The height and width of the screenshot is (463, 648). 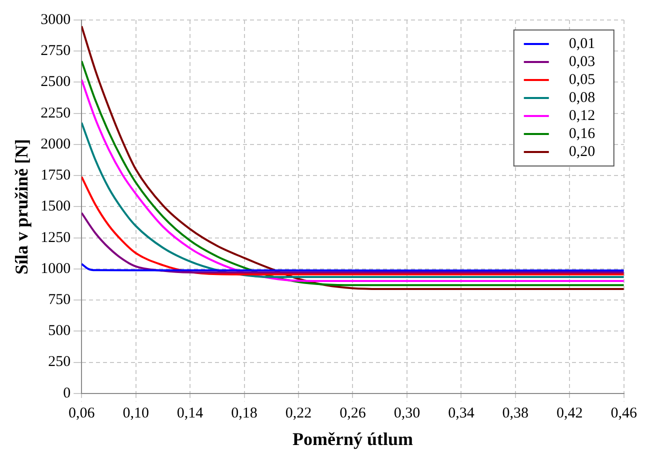 What do you see at coordinates (55, 20) in the screenshot?
I see `y-tick-label: 3000` at bounding box center [55, 20].